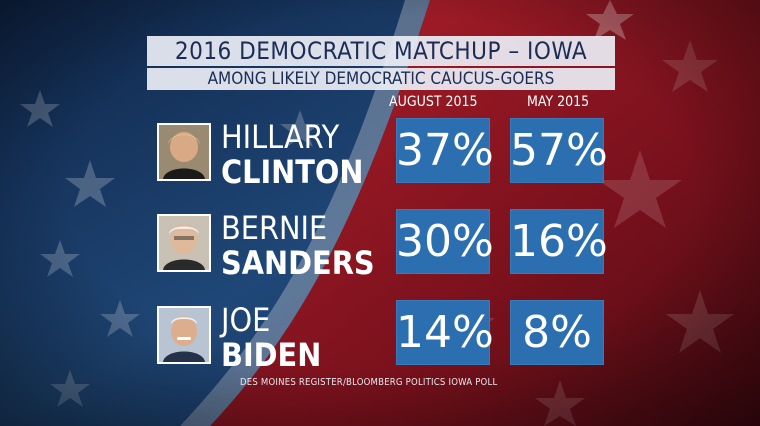 The width and height of the screenshot is (760, 426). I want to click on candidate-clinton: HILLARY CLINTON, so click(272, 155).